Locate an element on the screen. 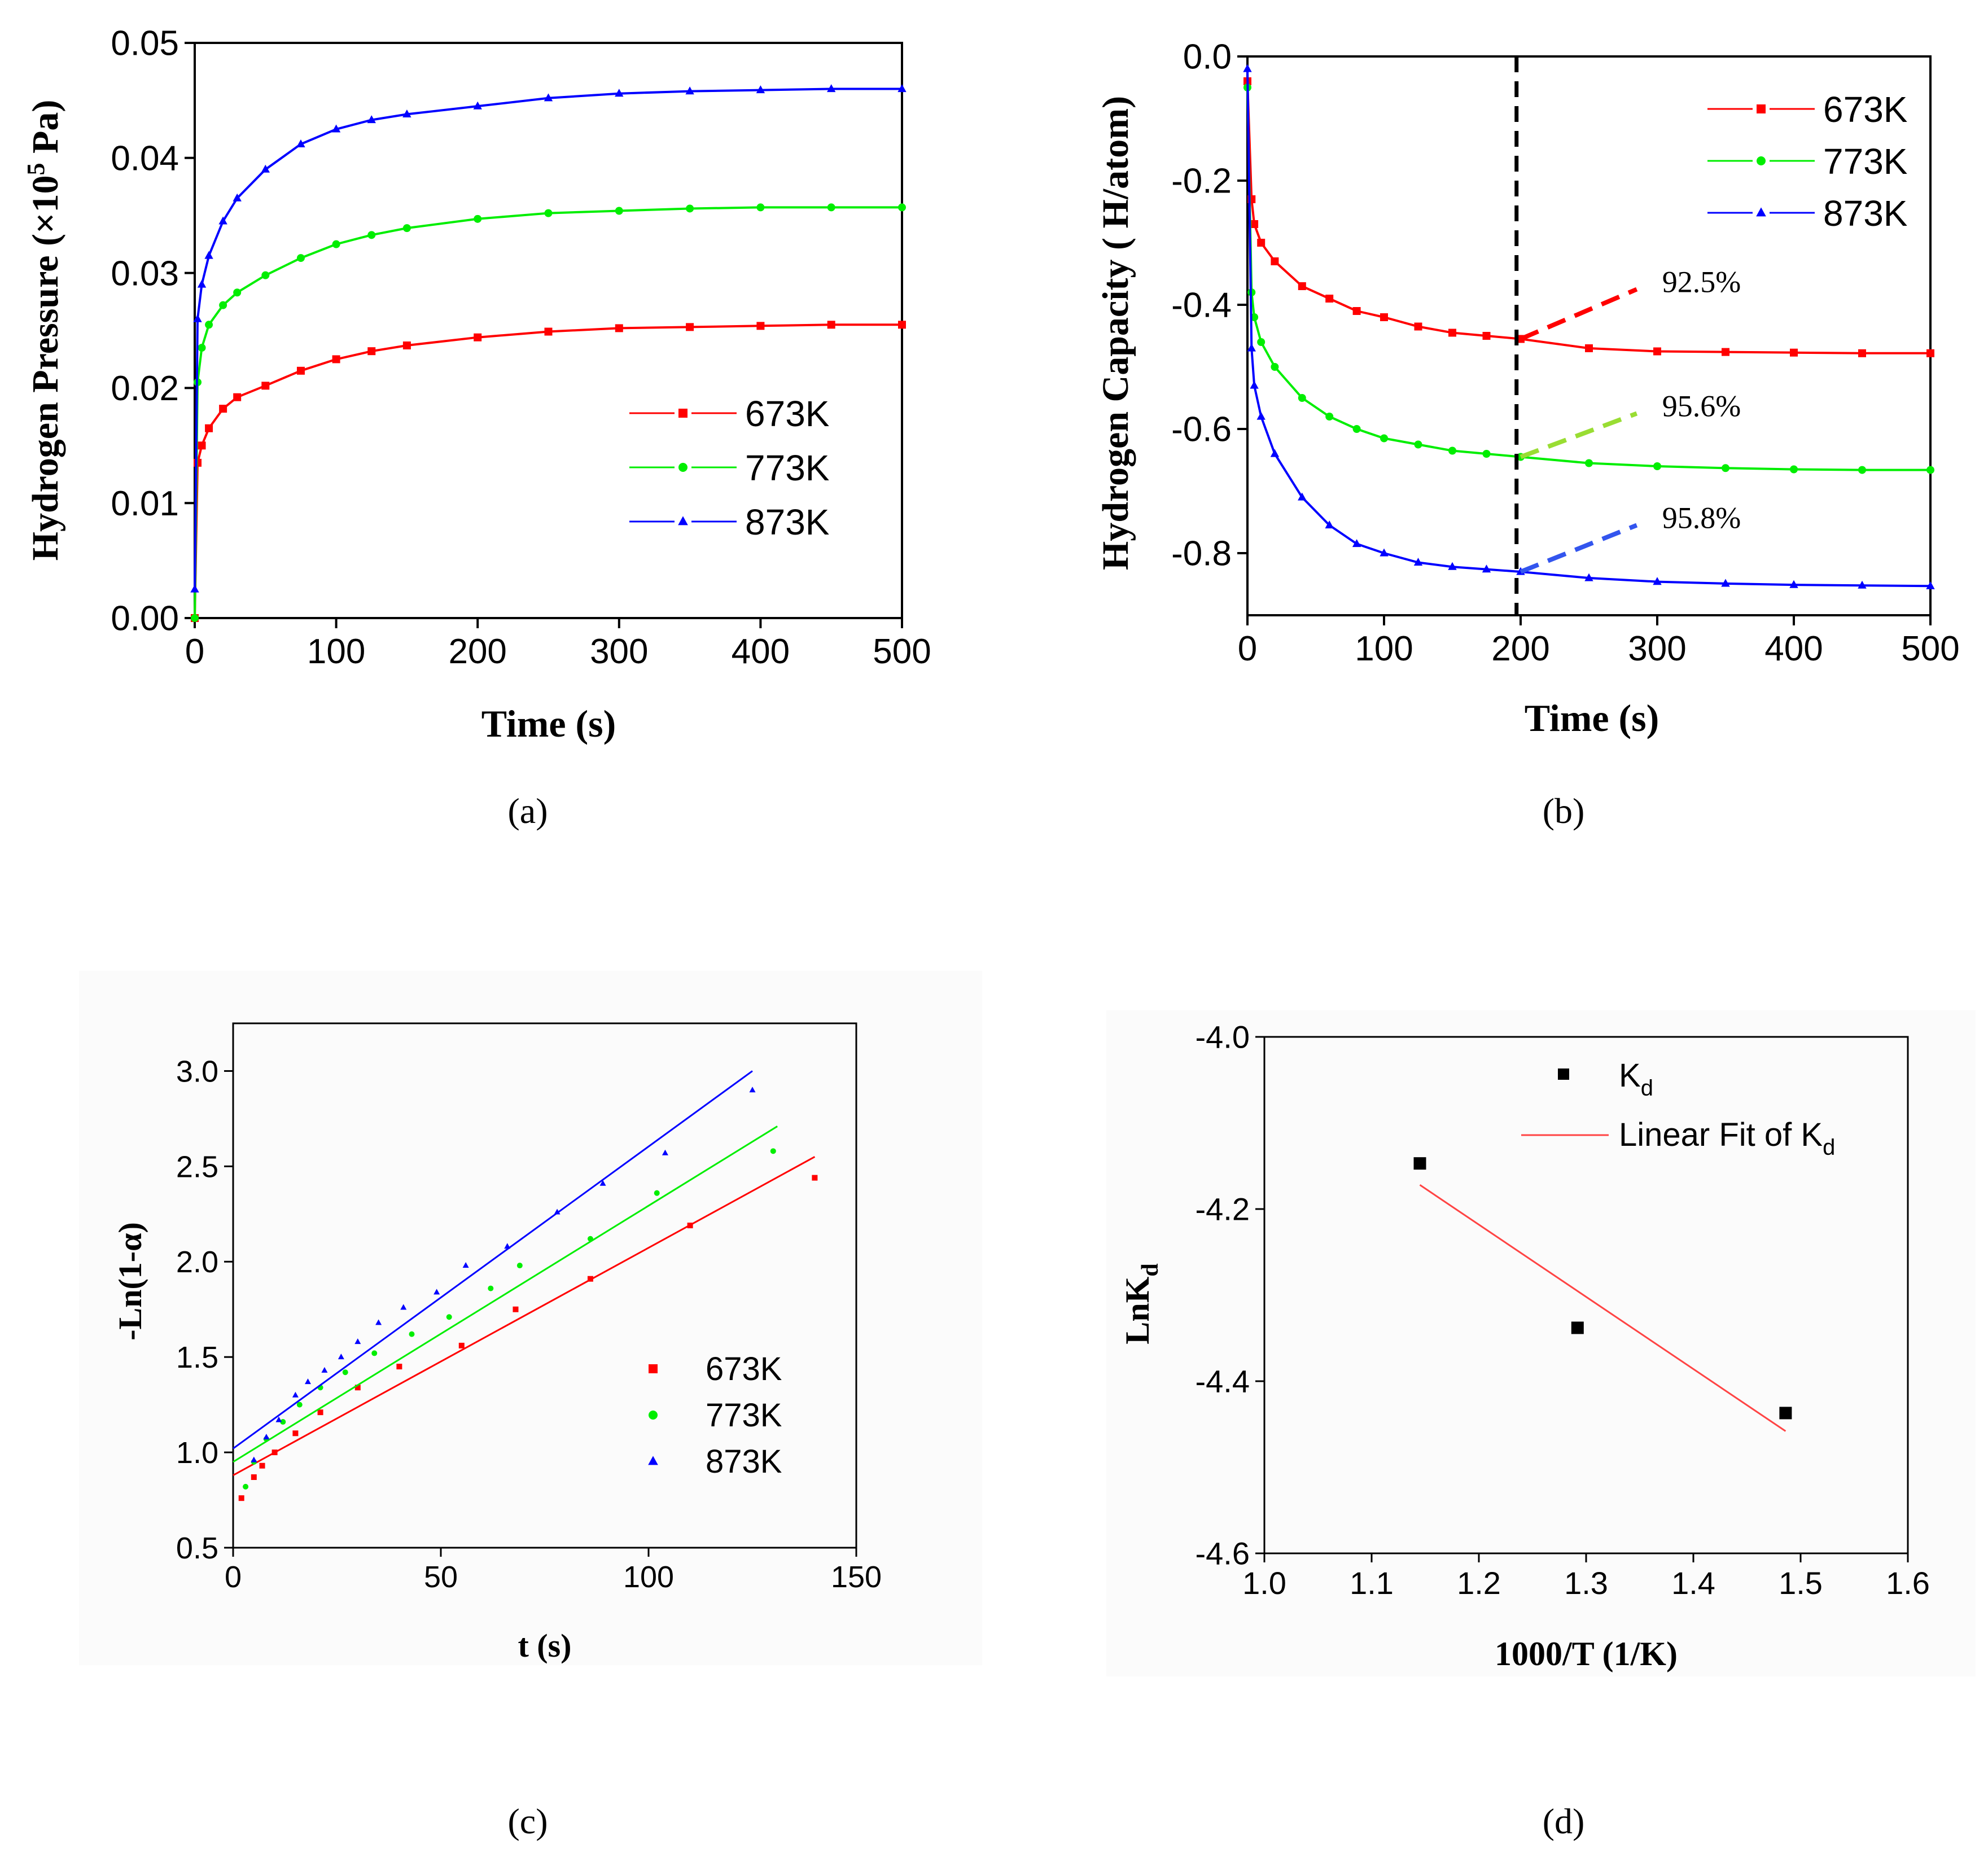 The height and width of the screenshot is (1870, 1988). legend-label: 873K is located at coordinates (744, 1461).